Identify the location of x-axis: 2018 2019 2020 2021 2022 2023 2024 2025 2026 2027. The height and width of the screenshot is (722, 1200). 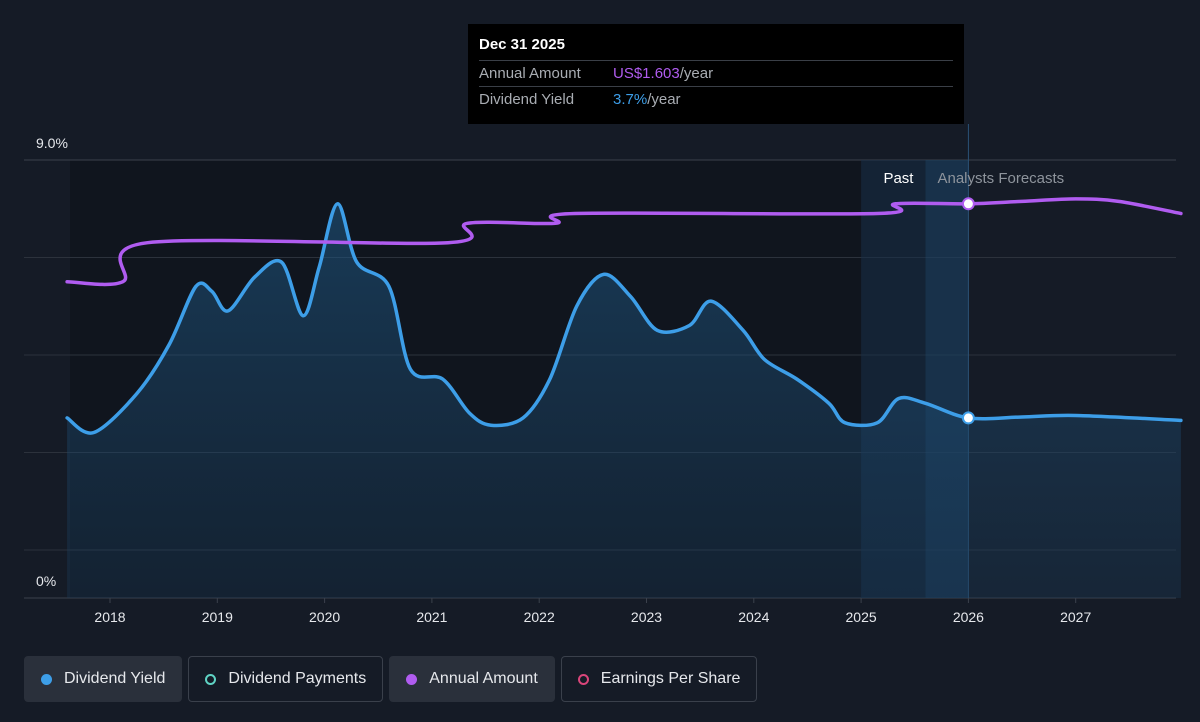
(592, 611).